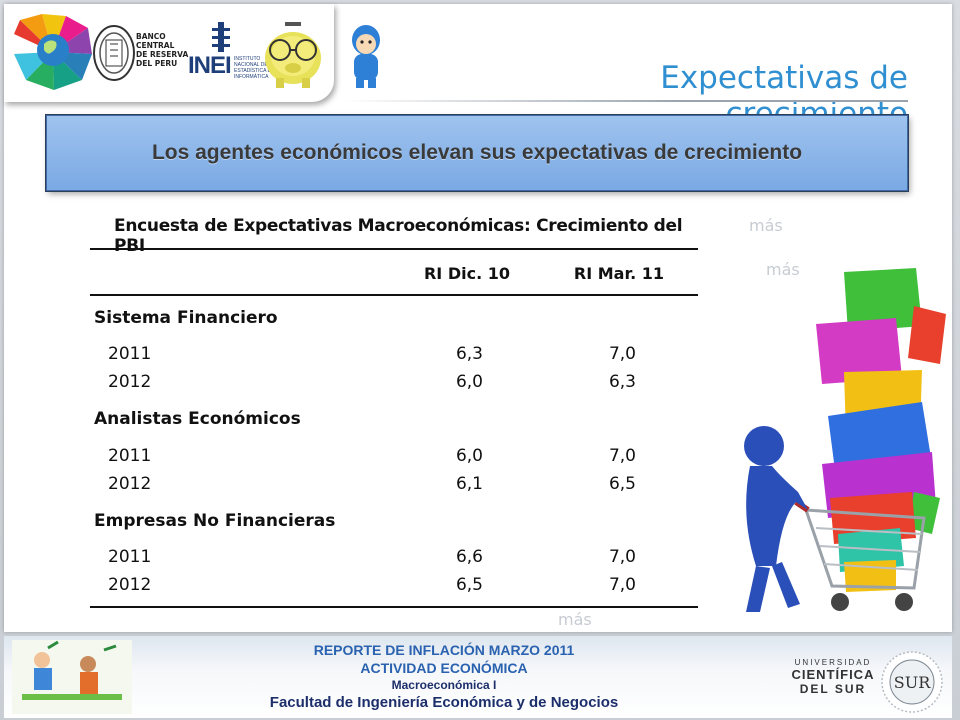 The image size is (960, 720). What do you see at coordinates (469, 557) in the screenshot?
I see `cell-value: 6,6` at bounding box center [469, 557].